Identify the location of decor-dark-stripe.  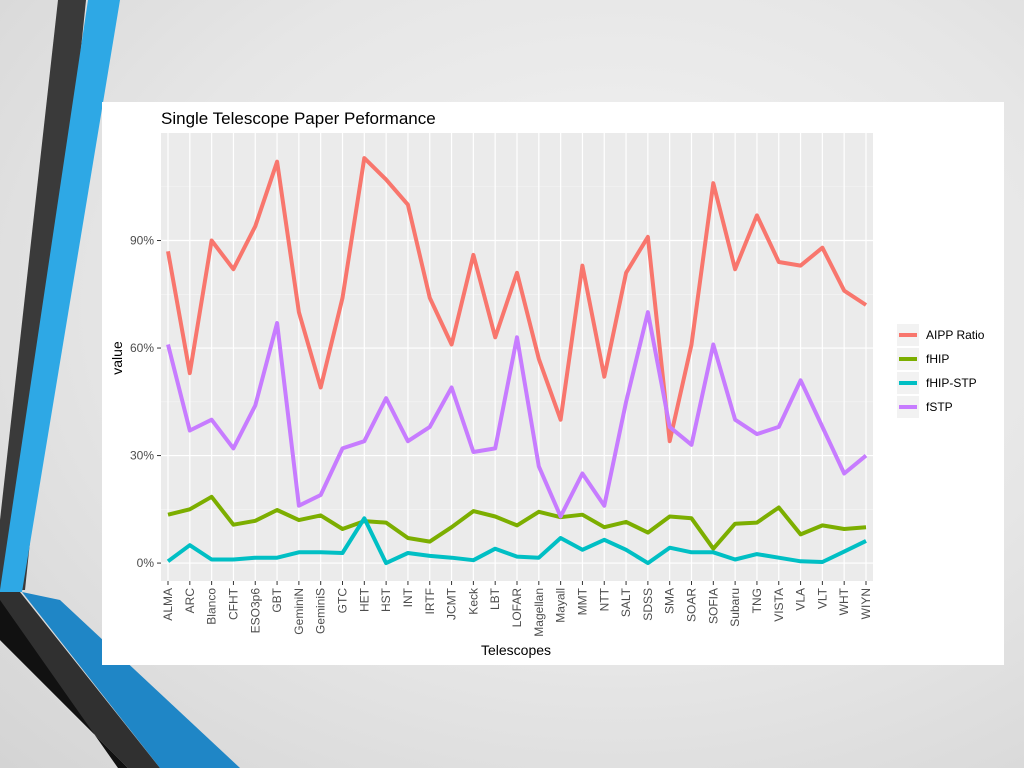
(43, 295).